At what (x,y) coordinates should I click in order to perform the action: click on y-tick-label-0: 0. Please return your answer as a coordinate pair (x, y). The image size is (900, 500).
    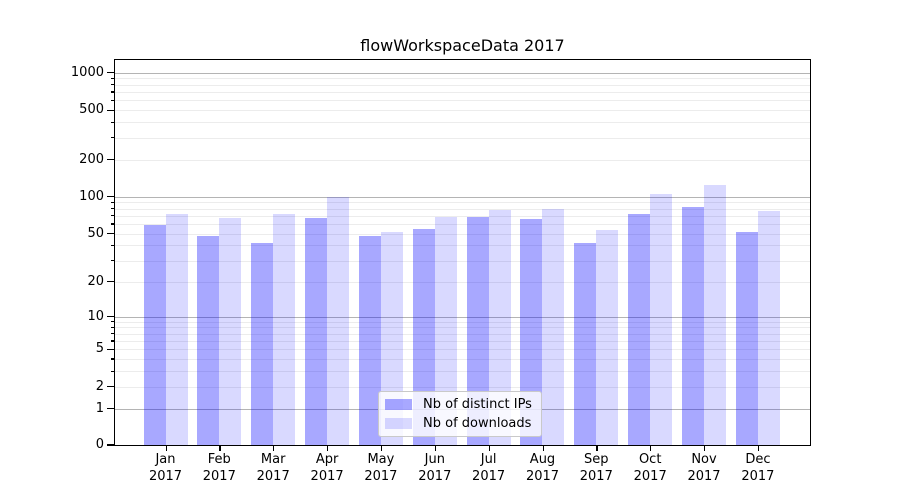
    Looking at the image, I should click on (99, 444).